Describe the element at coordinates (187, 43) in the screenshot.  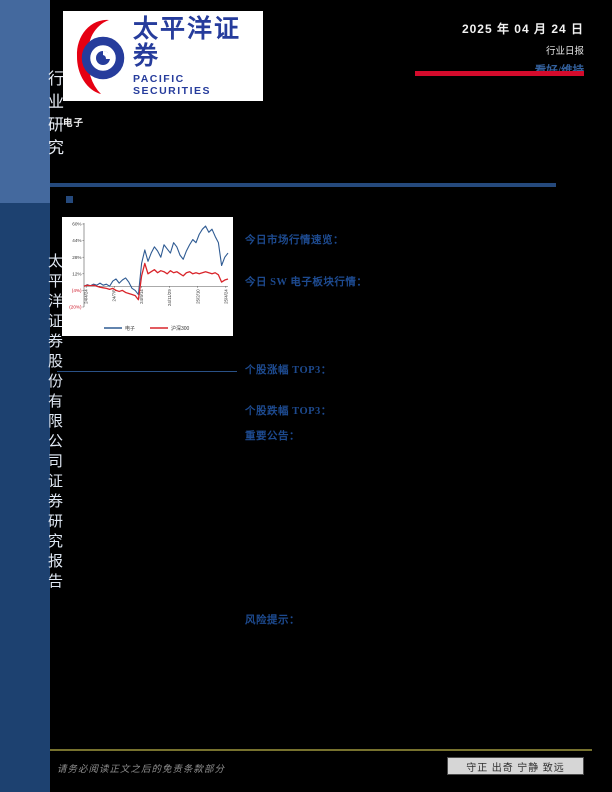
I see `logo-chinese-name: 太平洋证券` at that location.